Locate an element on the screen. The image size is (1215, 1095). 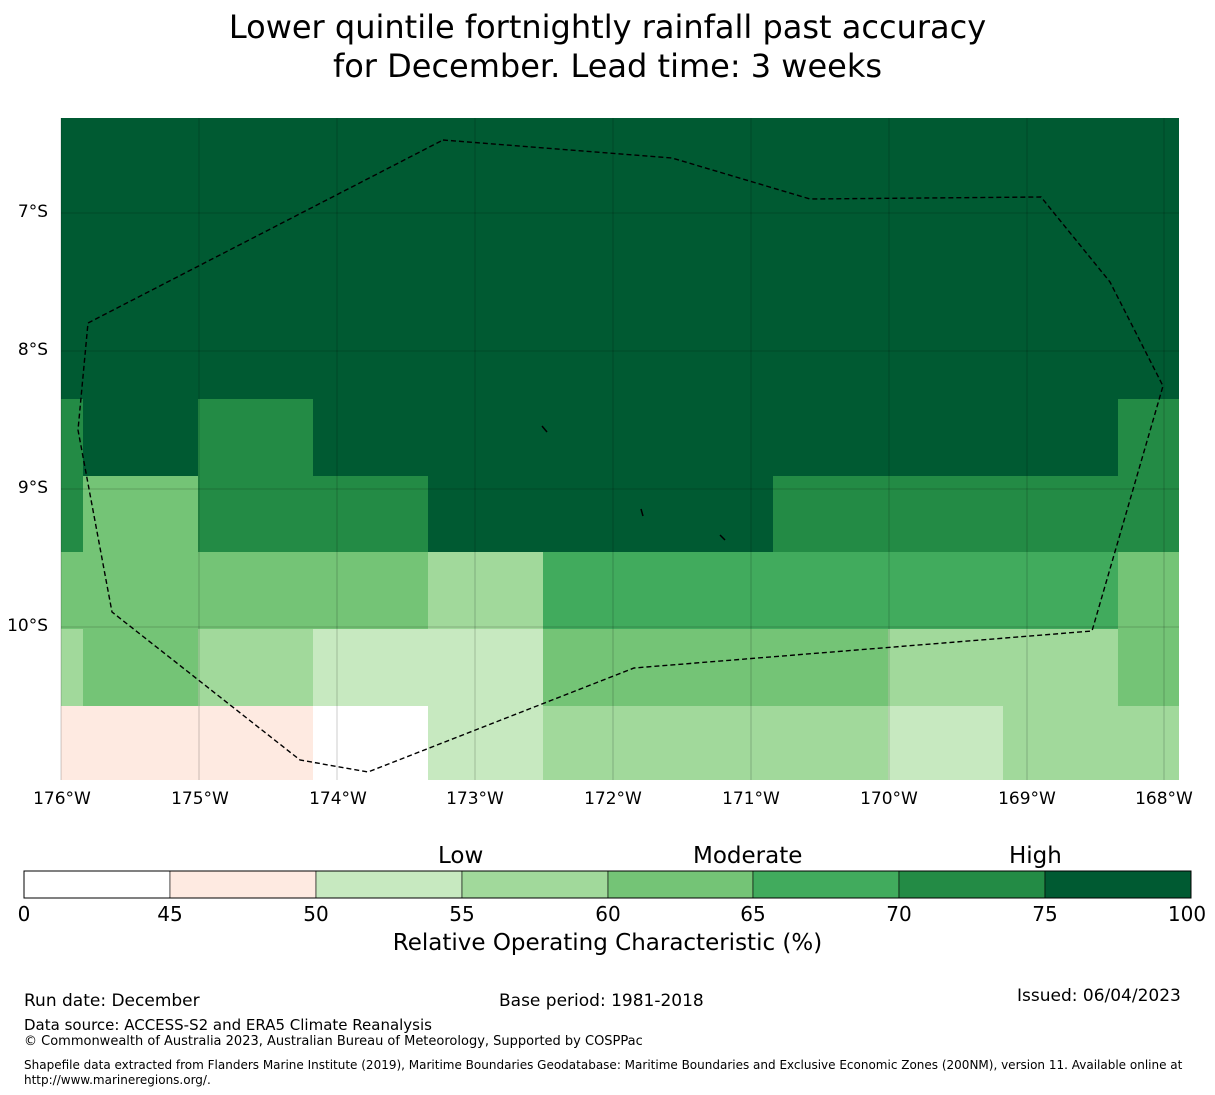
base-period: Base period: 1981-2018 is located at coordinates (601, 1001).